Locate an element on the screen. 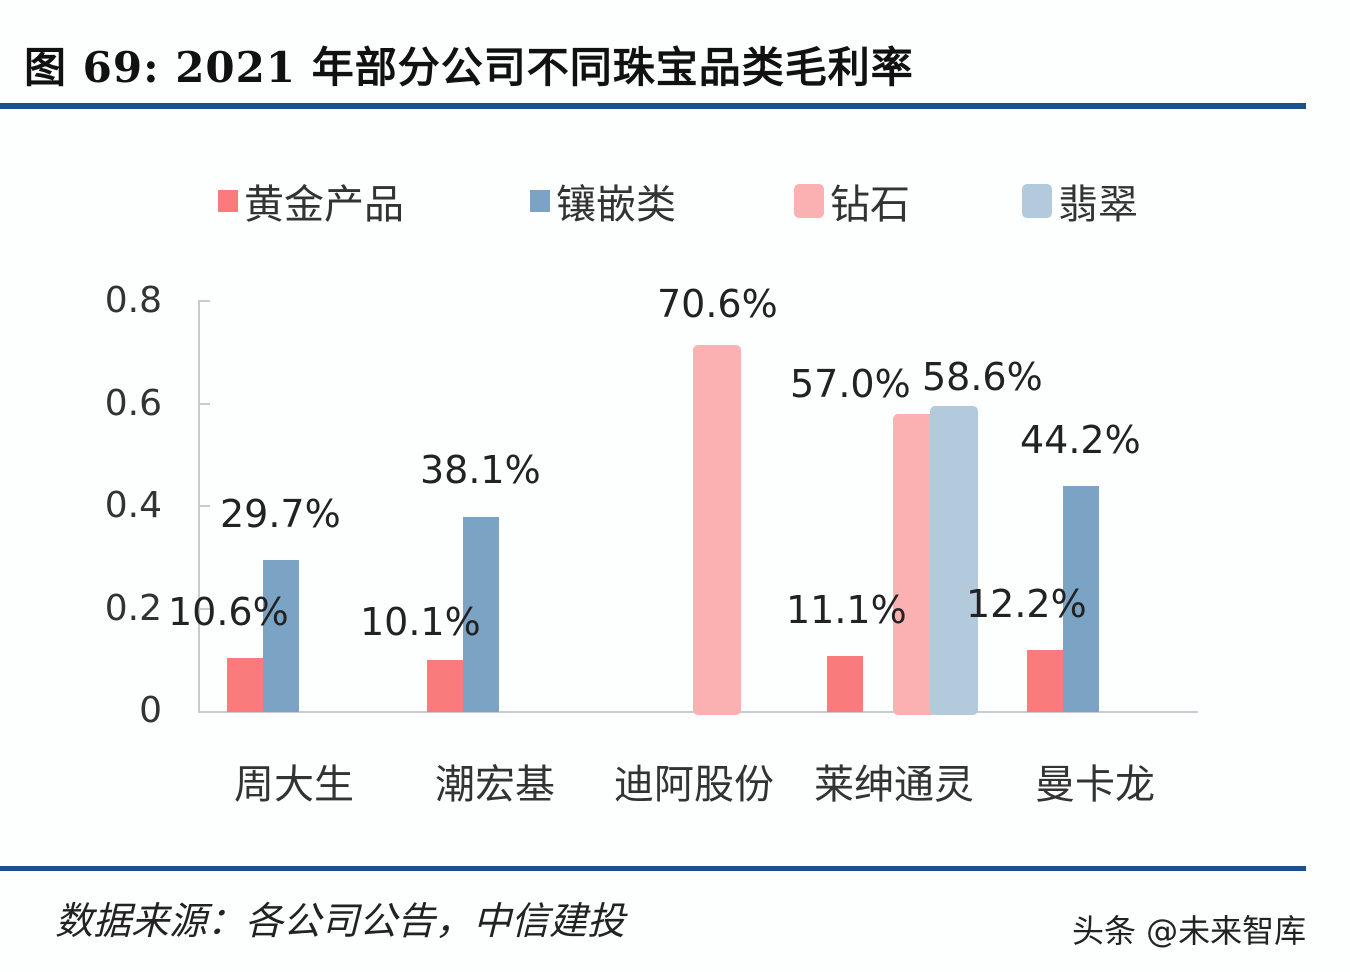 This screenshot has height=972, width=1350. x-category: 曼卡龙 is located at coordinates (1095, 785).